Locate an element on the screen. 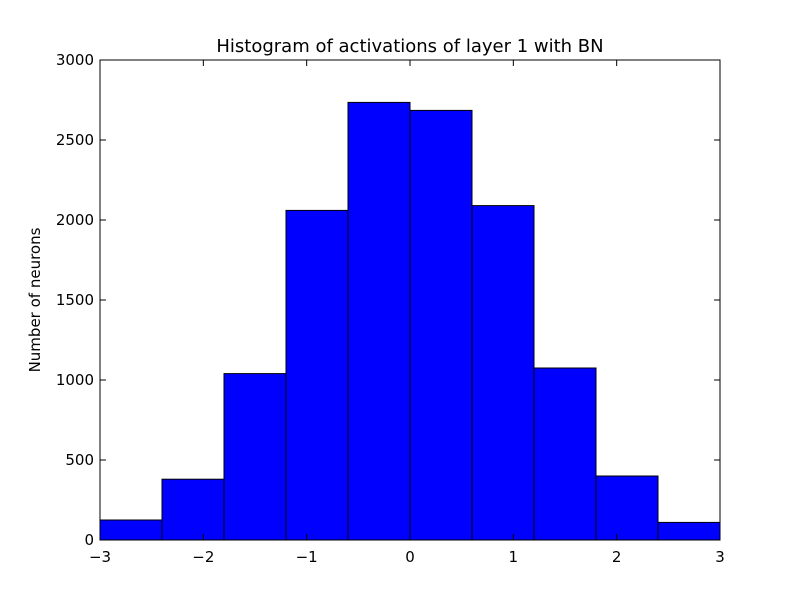  y-tick-label: 1500 is located at coordinates (75, 300).